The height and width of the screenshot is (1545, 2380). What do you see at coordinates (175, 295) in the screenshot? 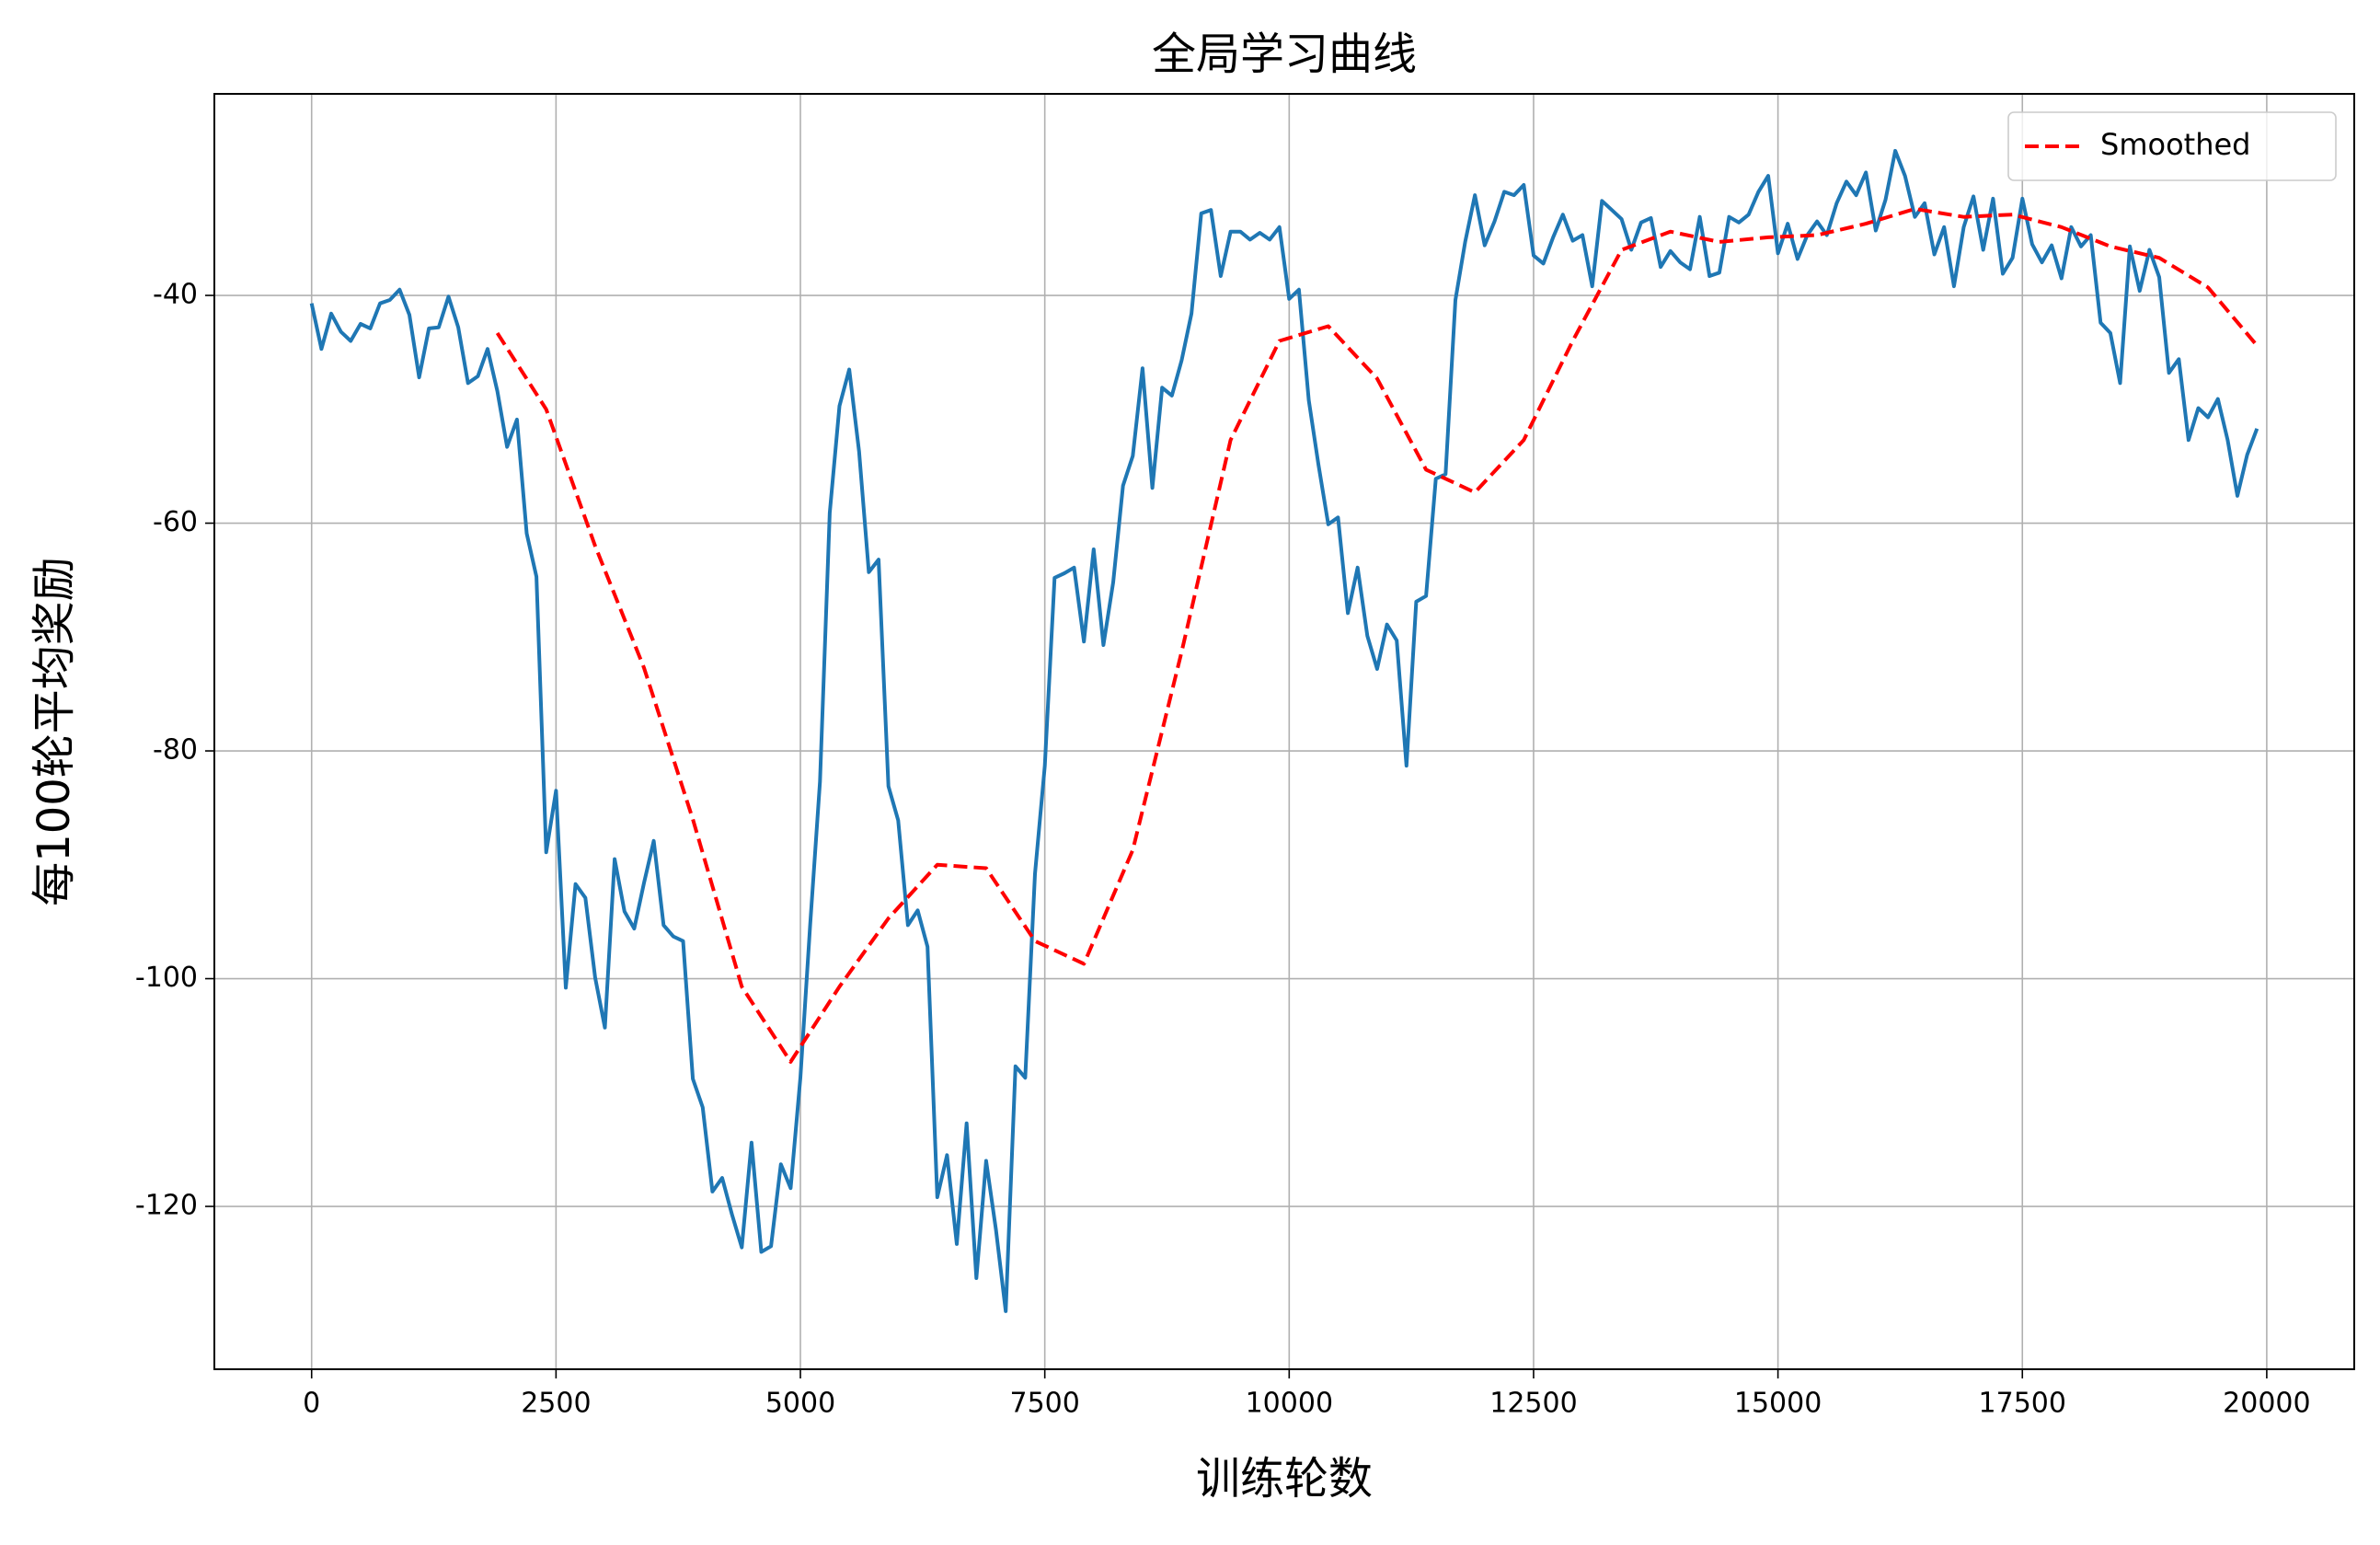
I see `y-tick-label: -40` at bounding box center [175, 295].